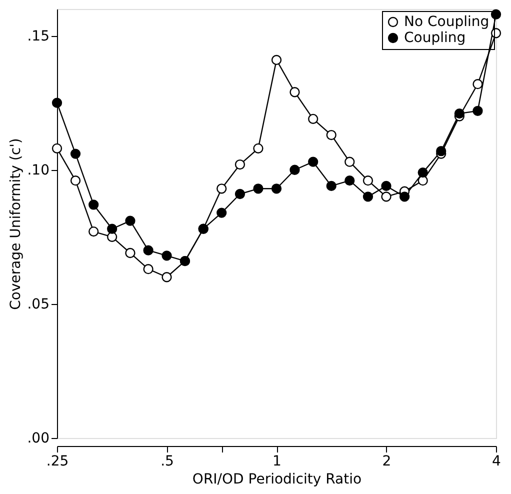  What do you see at coordinates (38, 170) in the screenshot?
I see `y-tick-label: .10` at bounding box center [38, 170].